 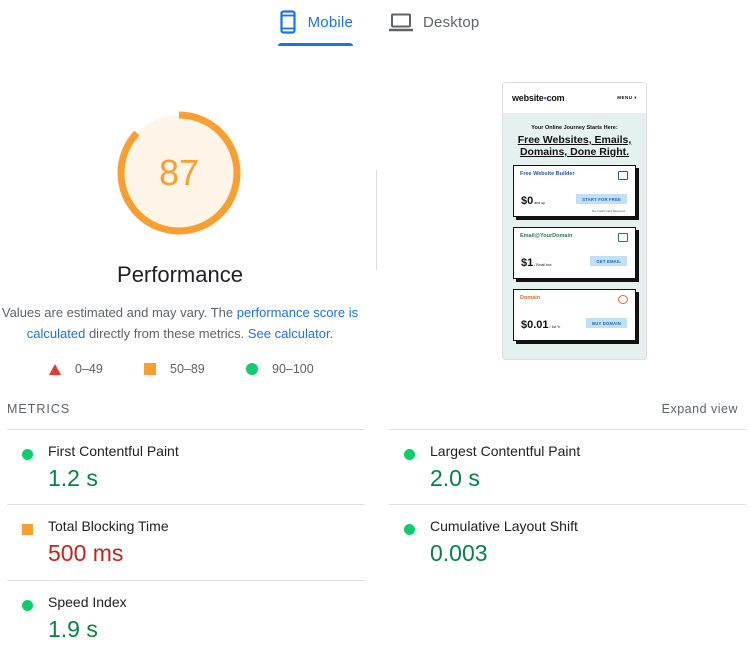 What do you see at coordinates (504, 526) in the screenshot?
I see `metric-label: Cumulative Layout Shift` at bounding box center [504, 526].